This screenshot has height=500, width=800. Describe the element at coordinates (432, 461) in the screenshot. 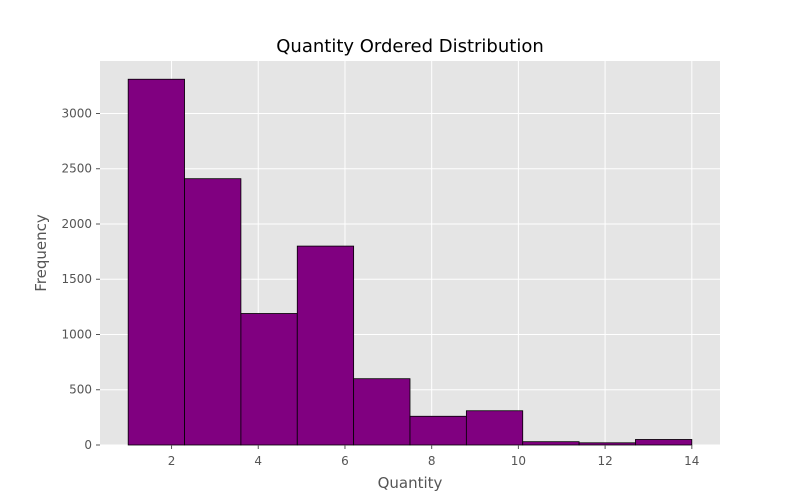

I see `x-tick-label: 8` at that location.